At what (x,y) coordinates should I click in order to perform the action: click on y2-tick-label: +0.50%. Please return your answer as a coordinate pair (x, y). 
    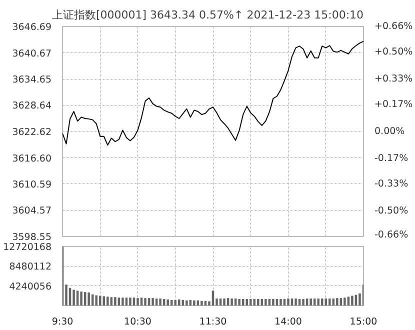
    Looking at the image, I should click on (393, 52).